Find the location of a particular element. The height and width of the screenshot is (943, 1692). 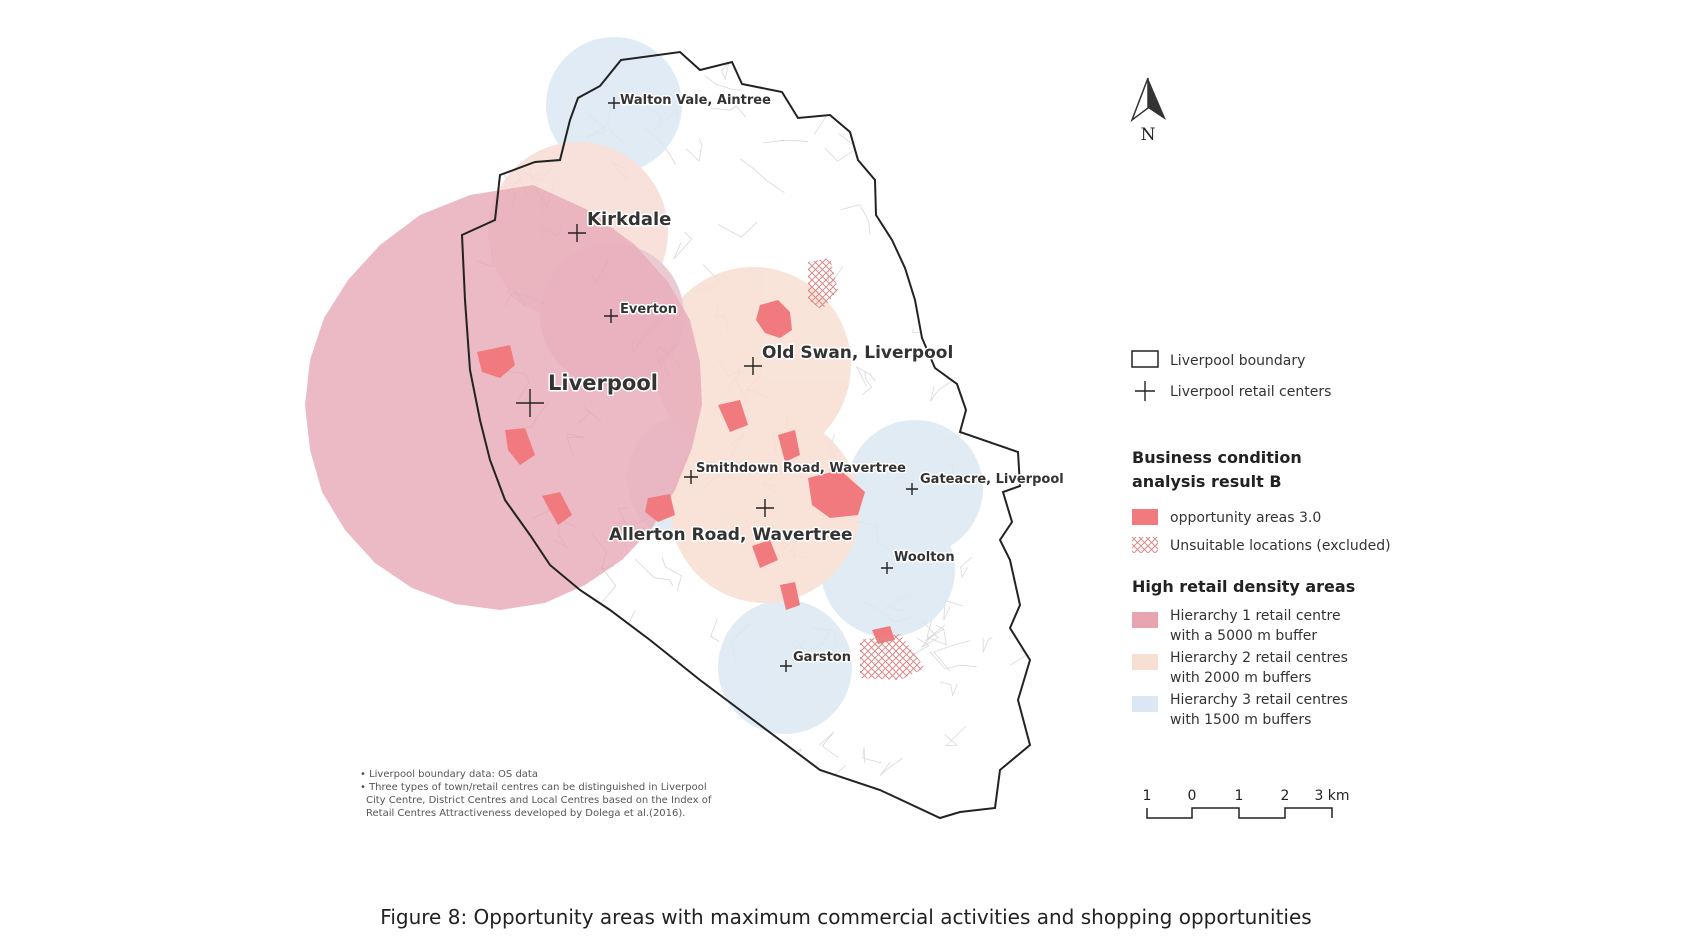

place-label: Garston is located at coordinates (822, 657).